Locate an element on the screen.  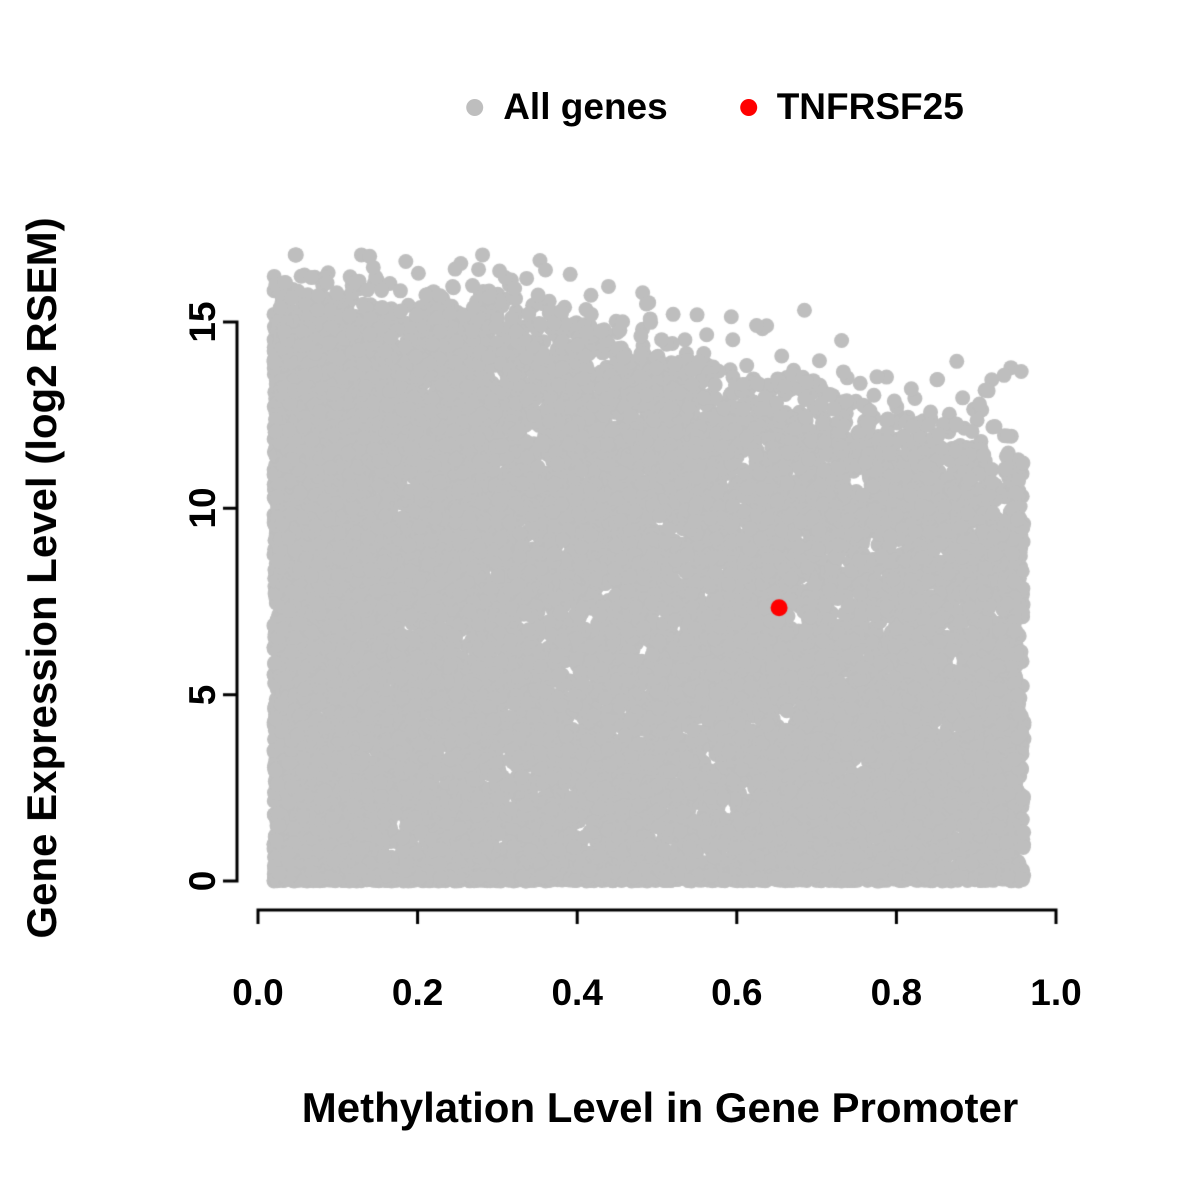
all-genes-dot-icon is located at coordinates (475, 107).